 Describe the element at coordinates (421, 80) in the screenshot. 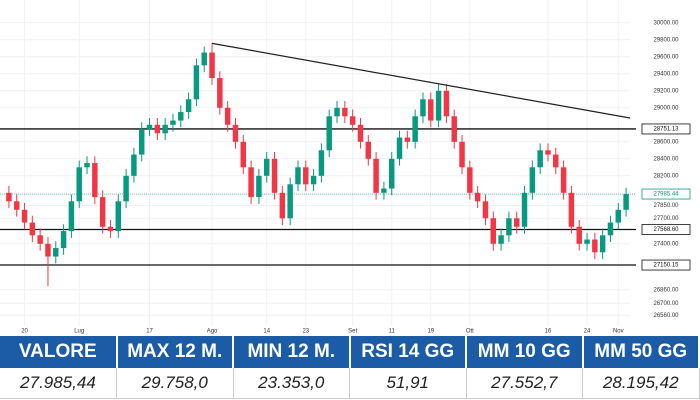

I see `trend-line` at that location.